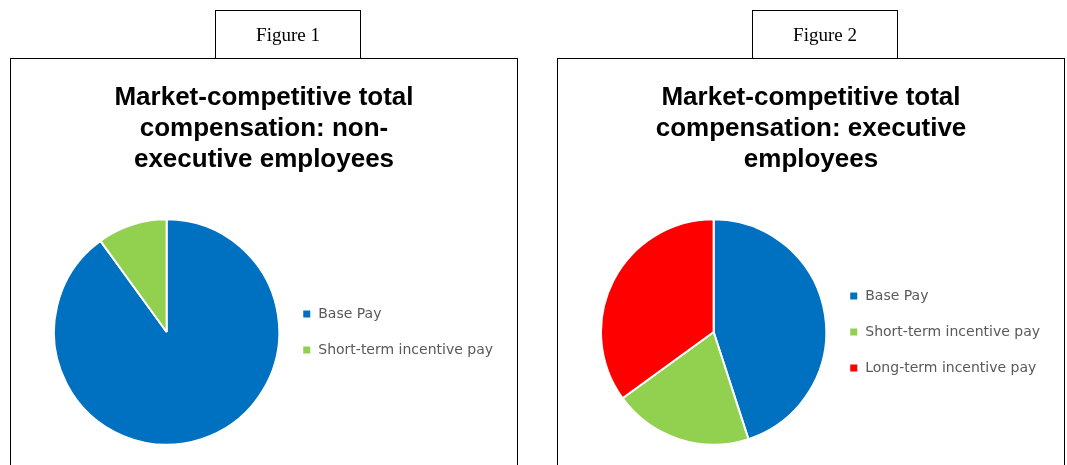 The height and width of the screenshot is (465, 1067). Describe the element at coordinates (811, 127) in the screenshot. I see `chart-title: Market-competitive total compensation: executive employees` at that location.